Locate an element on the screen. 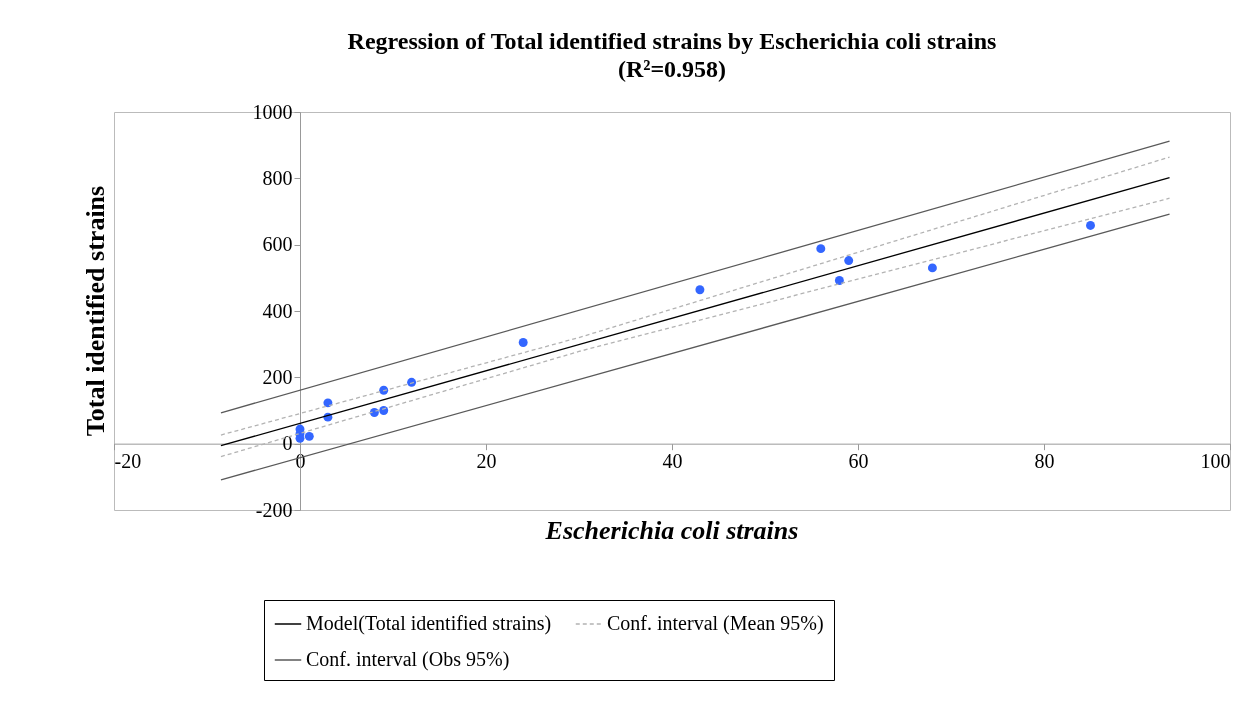 The image size is (1245, 703). chart-subtitle: (R²=0.958) is located at coordinates (672, 69).